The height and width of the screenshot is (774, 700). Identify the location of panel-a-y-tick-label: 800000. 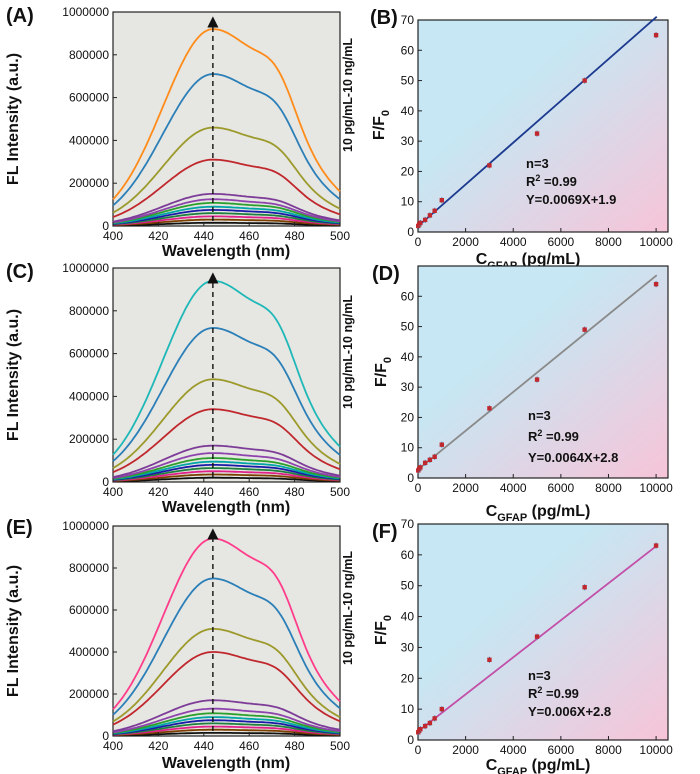
(89, 55).